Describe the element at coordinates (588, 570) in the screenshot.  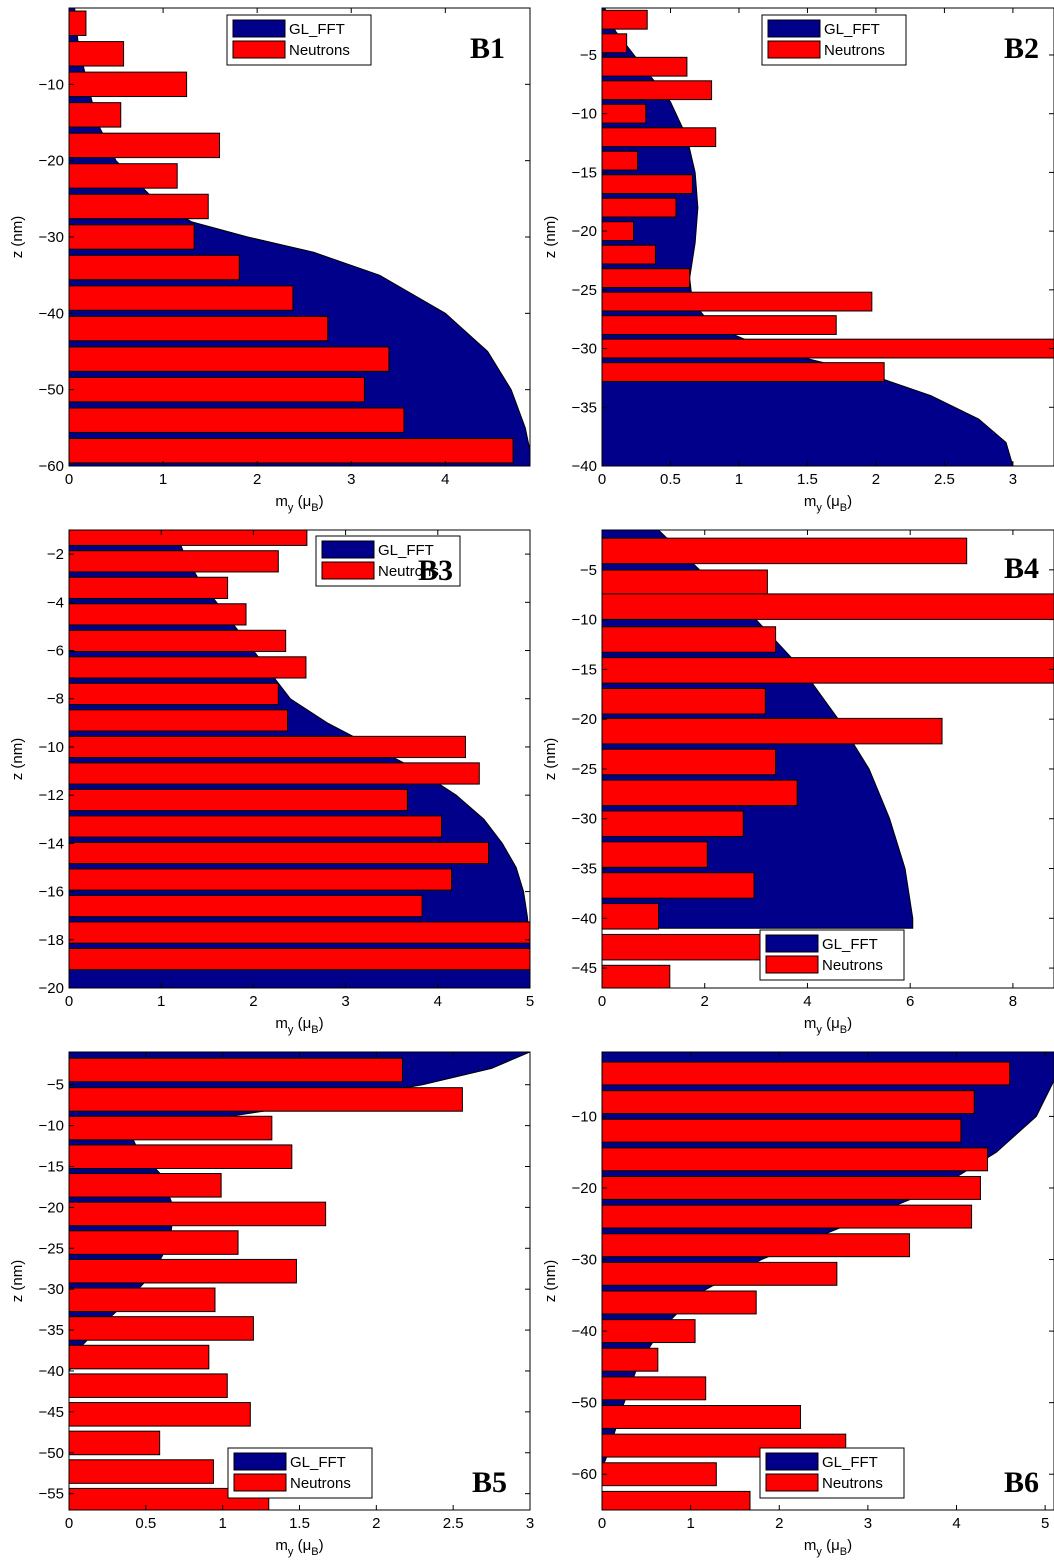
I see `y-tick-label: −5` at that location.